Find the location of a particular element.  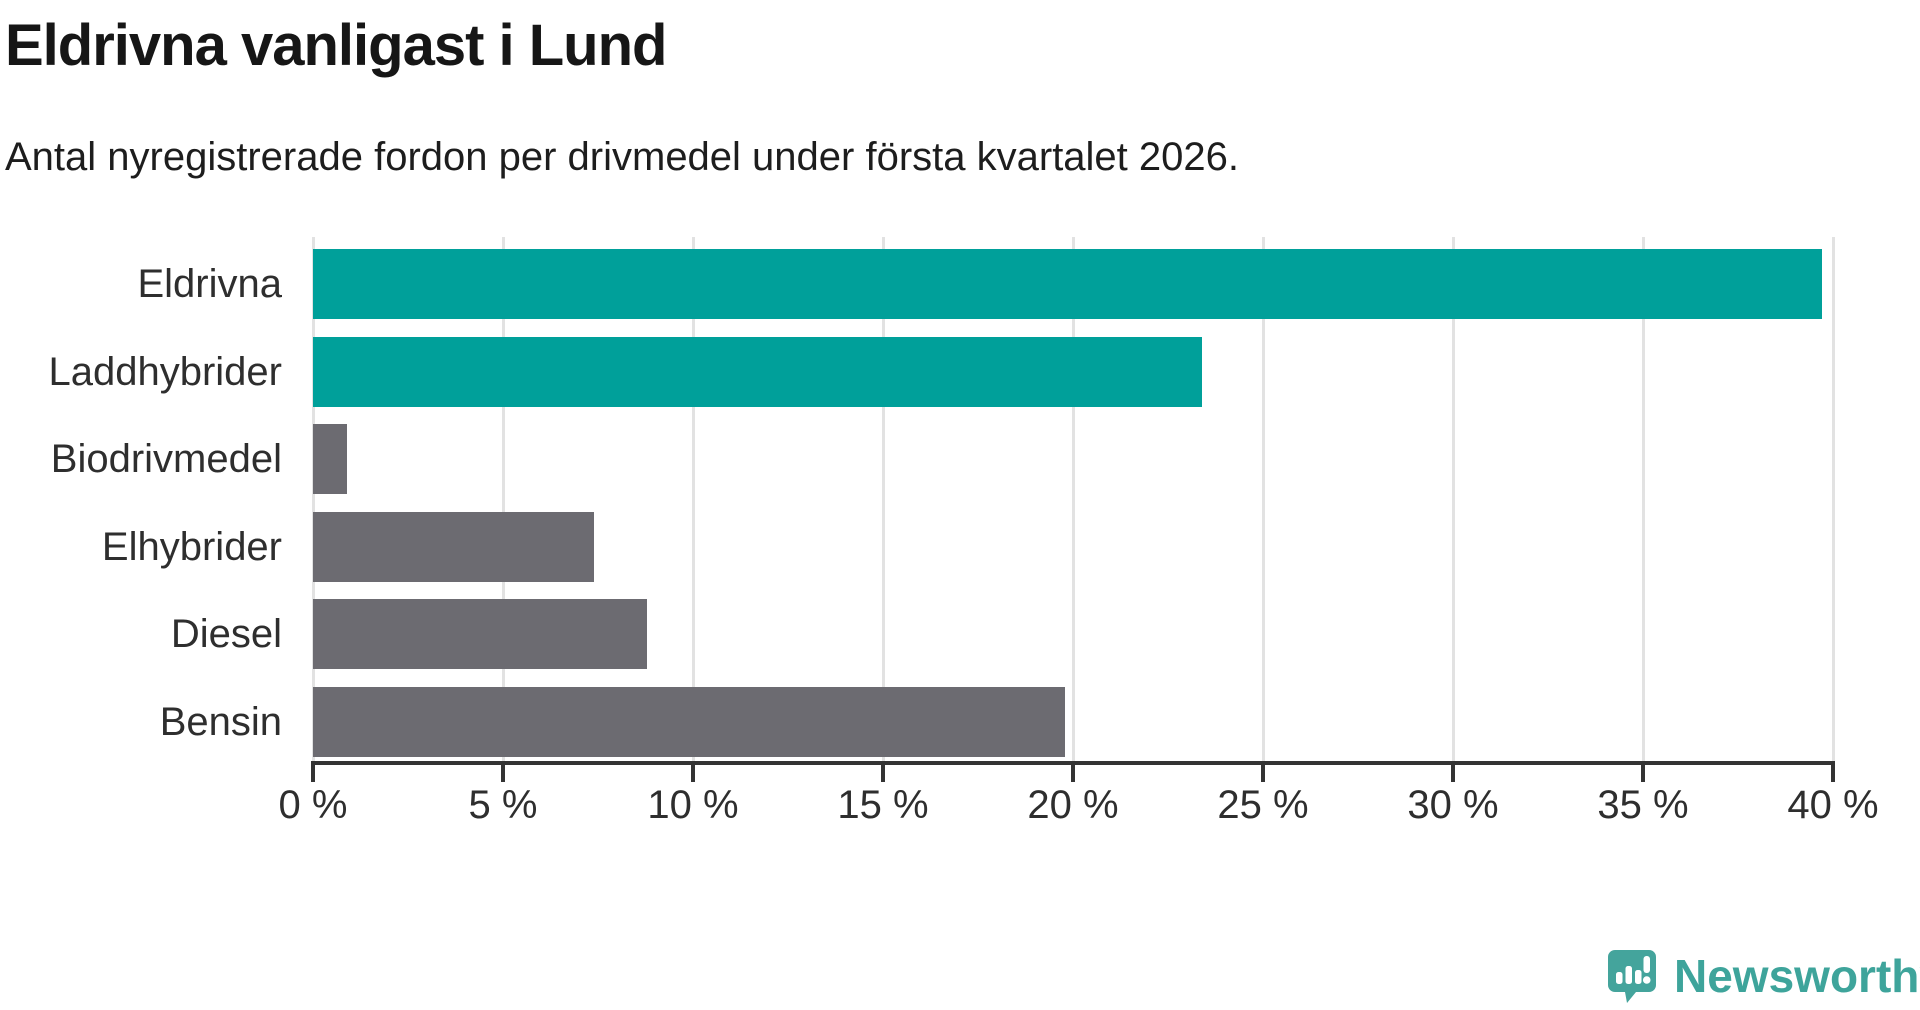

brand-wordmark: Newsworthy is located at coordinates (1797, 976).